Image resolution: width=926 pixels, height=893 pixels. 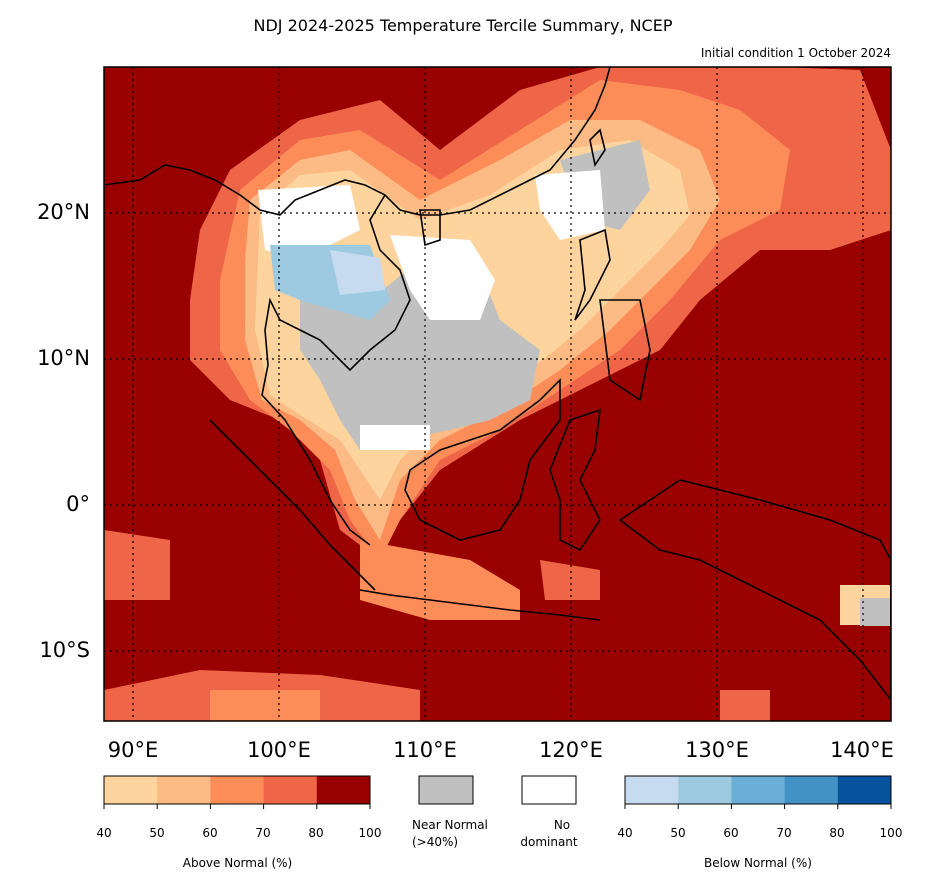 What do you see at coordinates (210, 833) in the screenshot?
I see `above-tick: 60` at bounding box center [210, 833].